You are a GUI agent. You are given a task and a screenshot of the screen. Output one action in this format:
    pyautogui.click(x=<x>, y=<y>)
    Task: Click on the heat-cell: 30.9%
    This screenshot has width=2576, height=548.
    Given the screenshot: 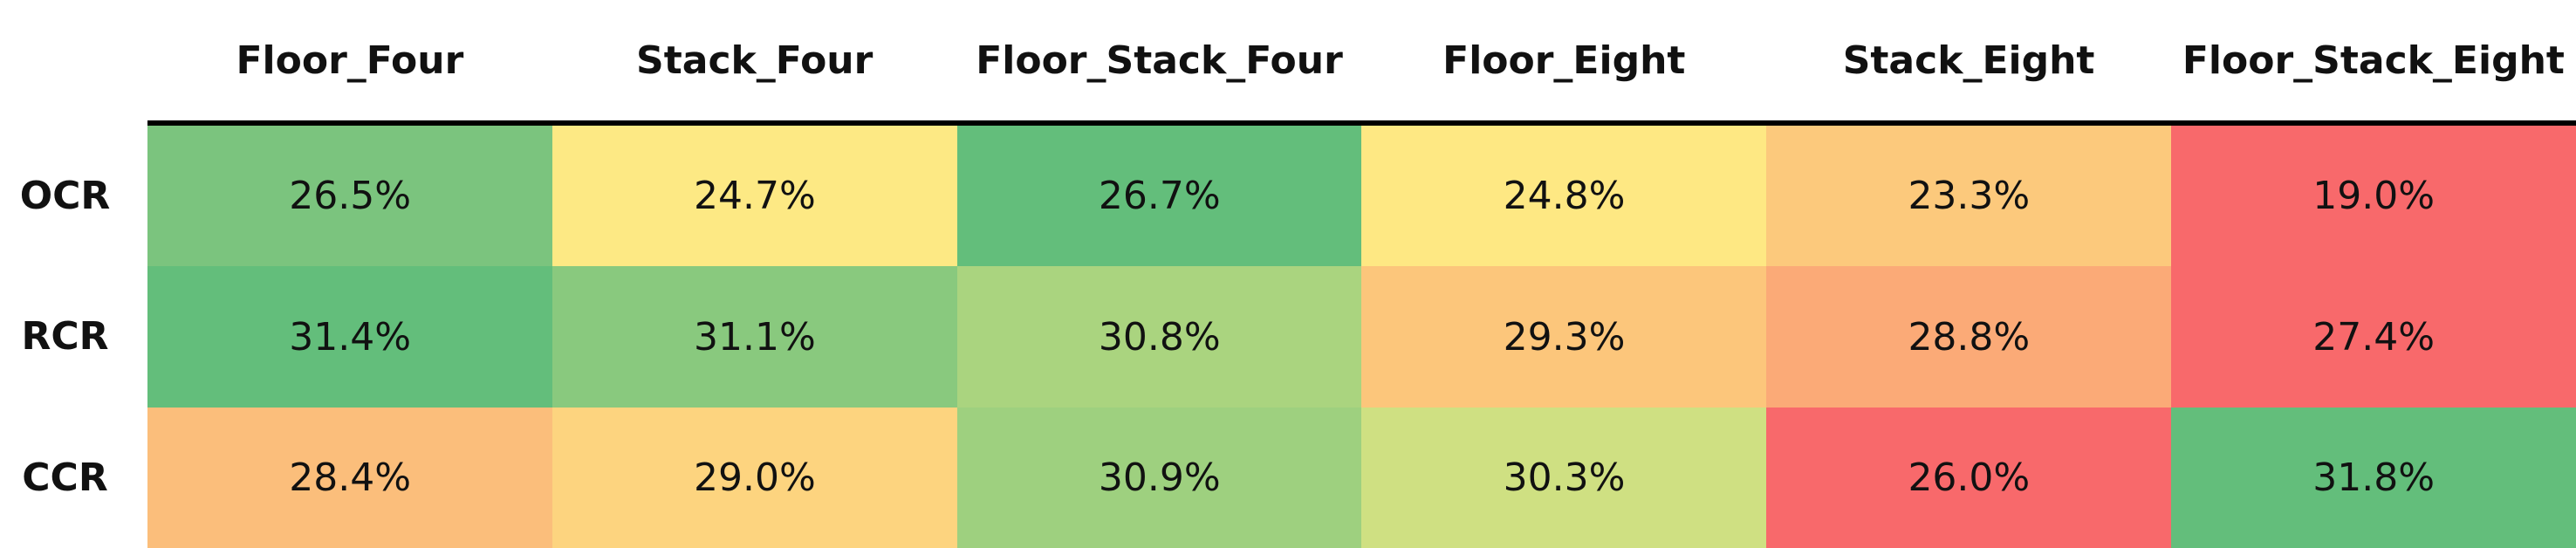 What is the action you would take?
    pyautogui.click(x=1159, y=478)
    